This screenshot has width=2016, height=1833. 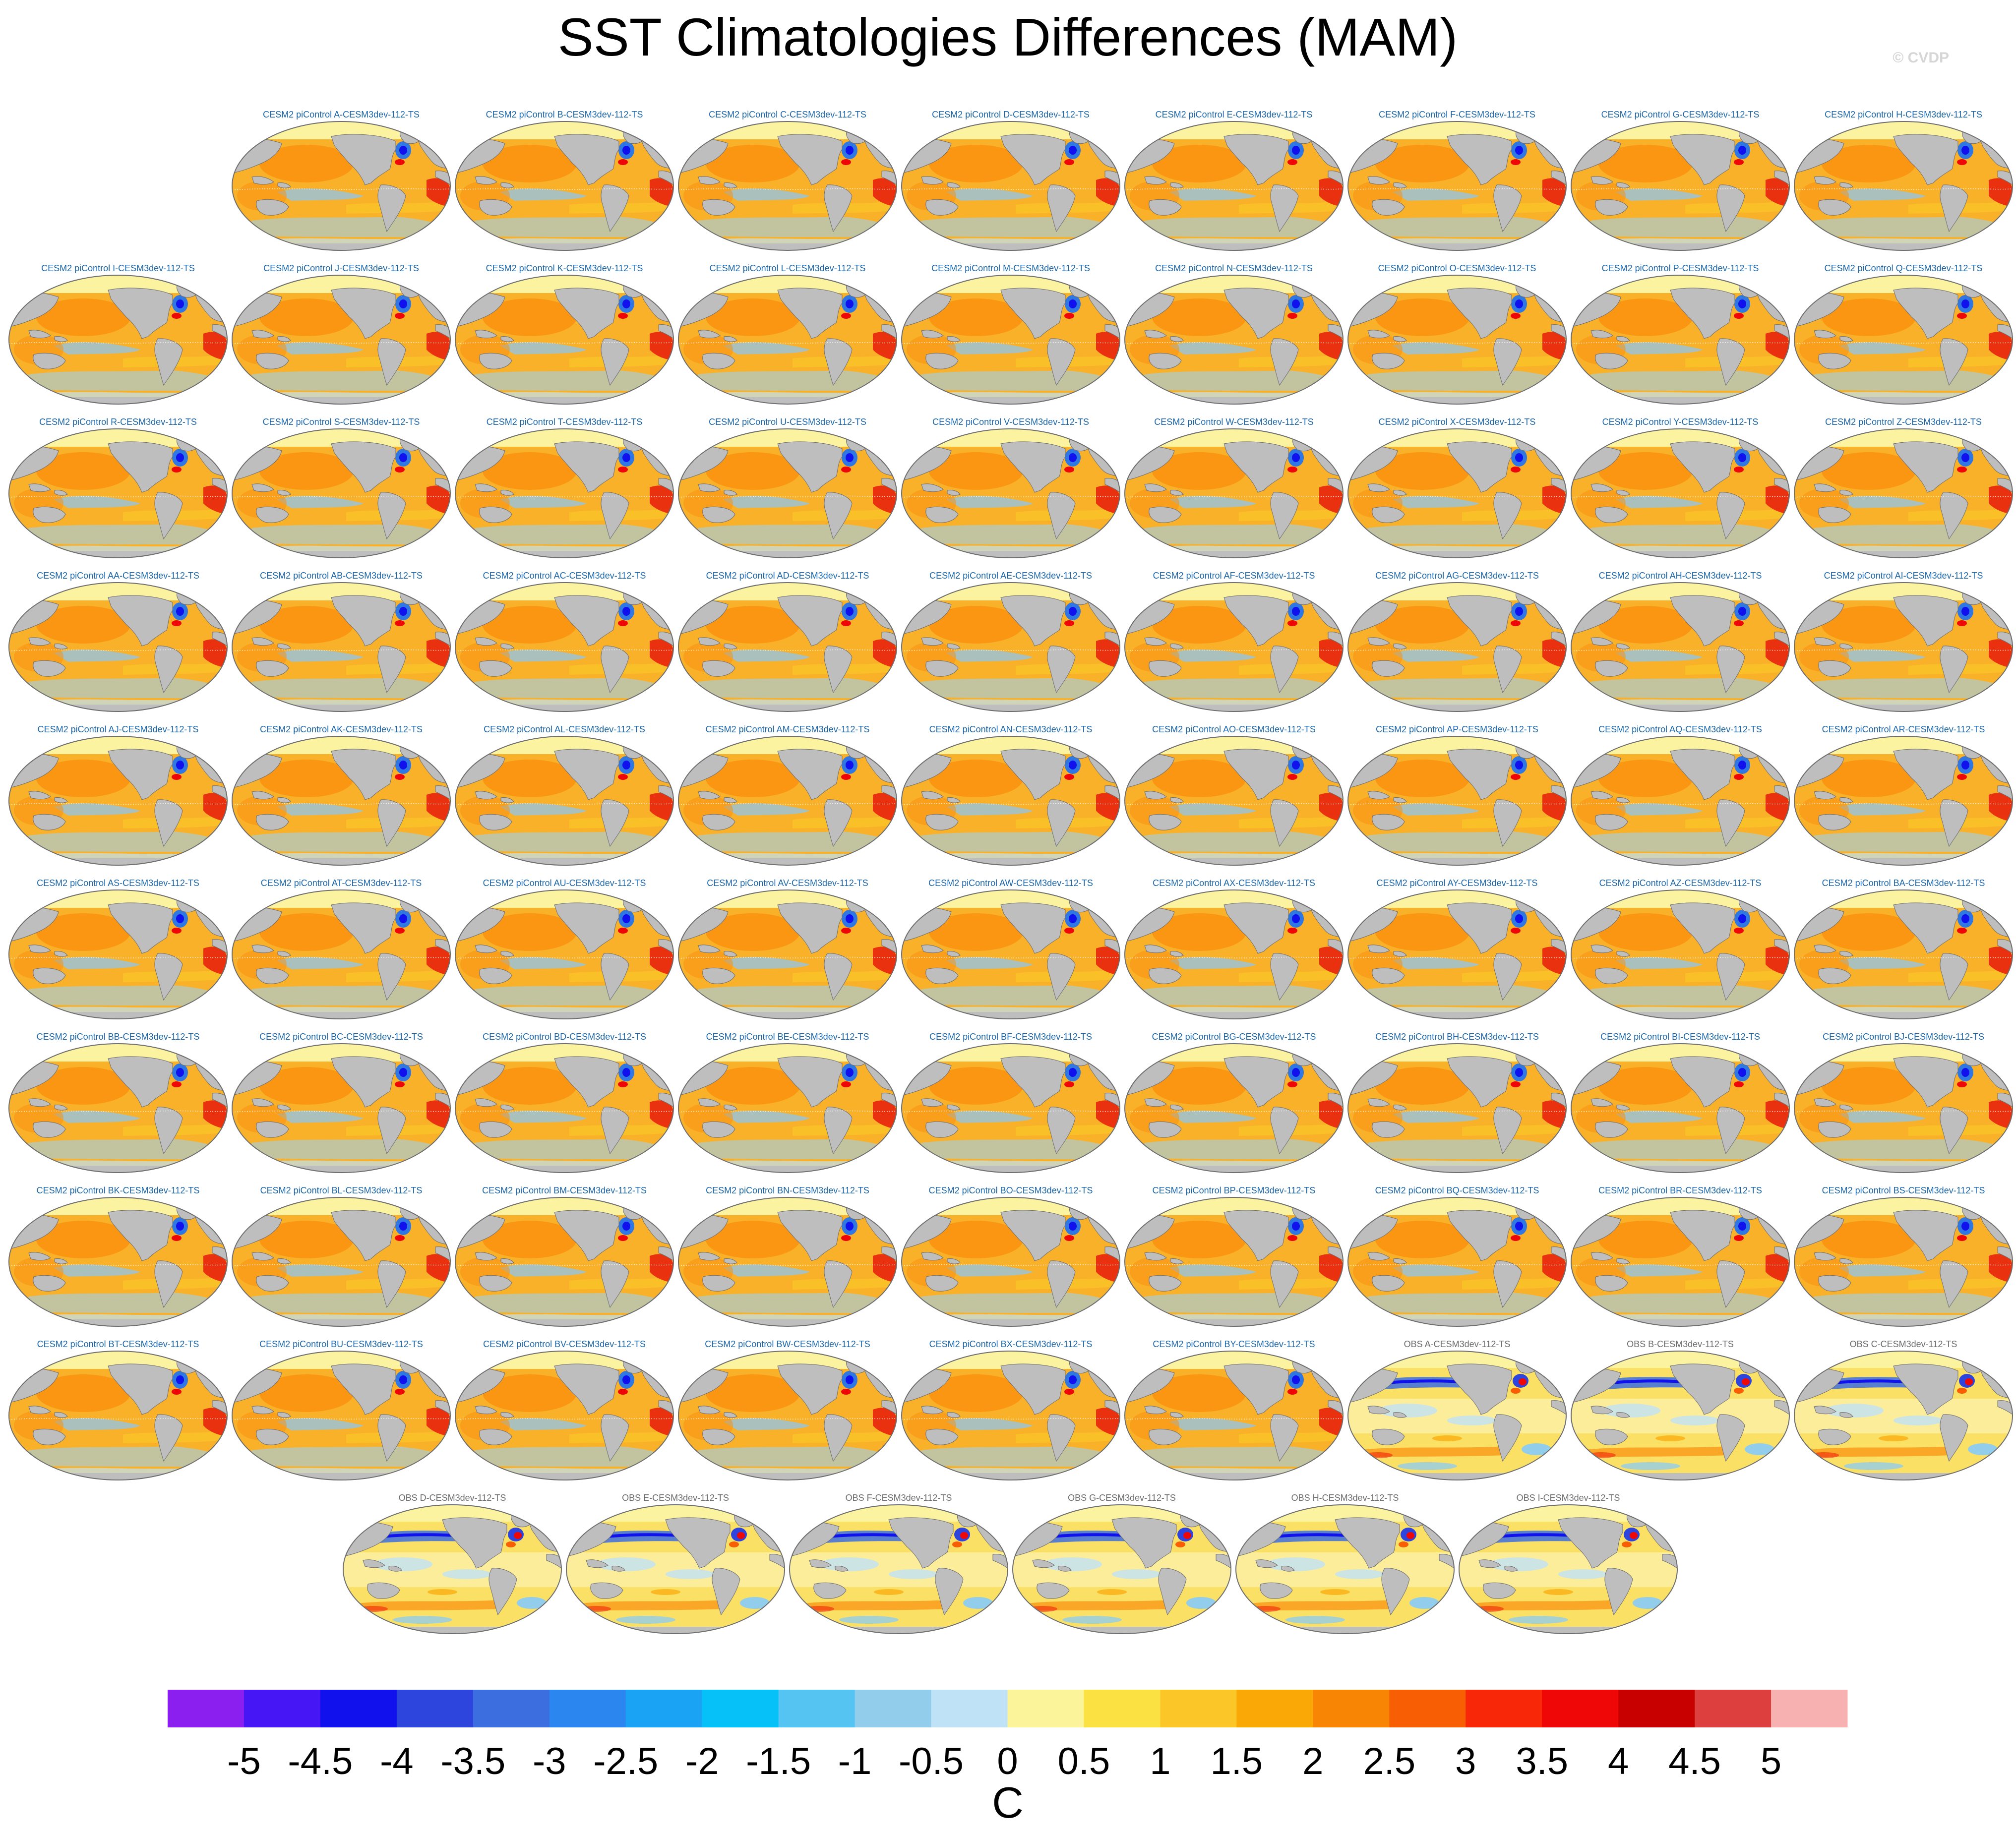 What do you see at coordinates (1903, 1256) in the screenshot?
I see `map-panel: CESM2 piControl BS-CESM3dev-112-TS` at bounding box center [1903, 1256].